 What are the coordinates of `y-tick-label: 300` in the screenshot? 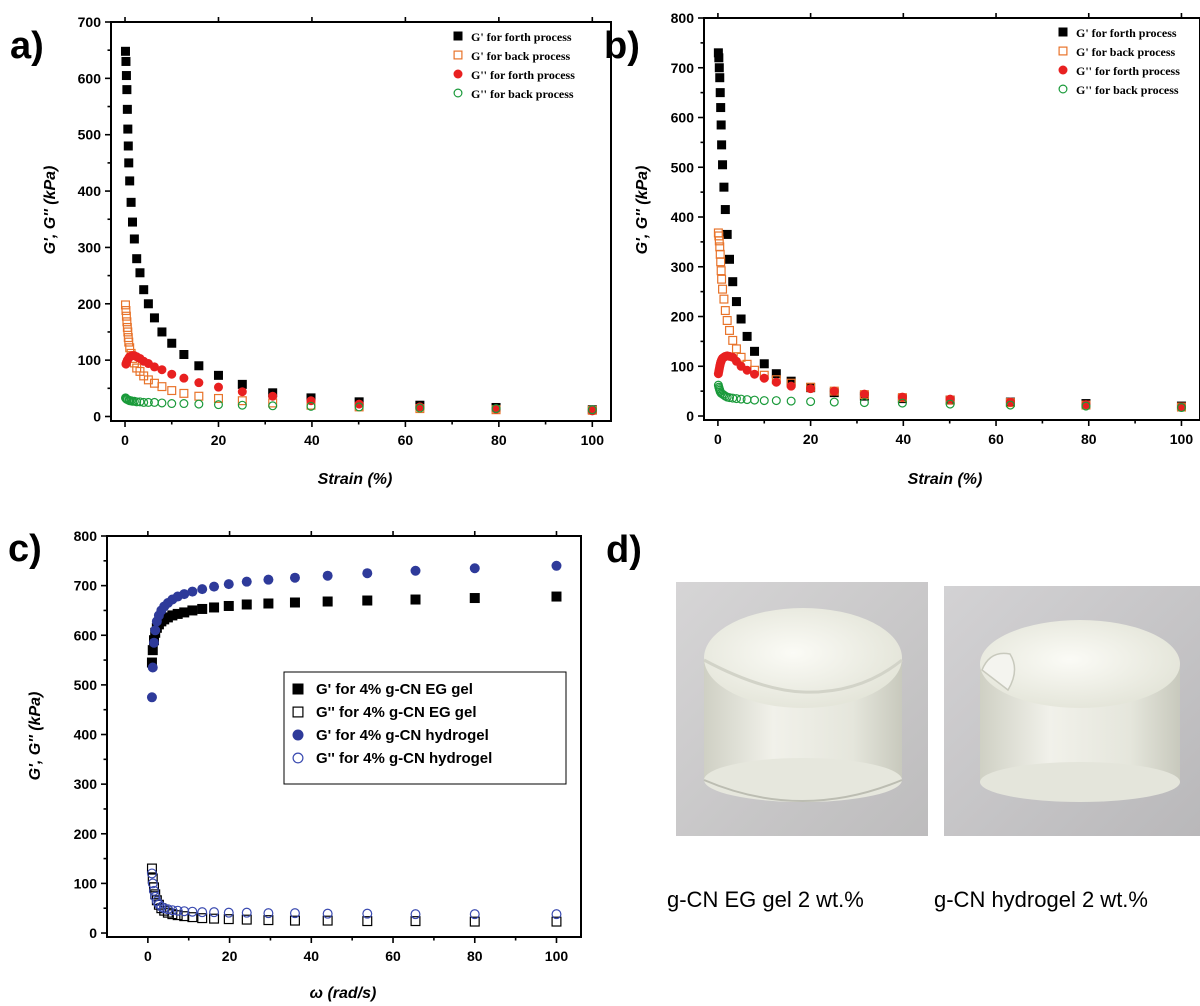 It's located at (86, 784).